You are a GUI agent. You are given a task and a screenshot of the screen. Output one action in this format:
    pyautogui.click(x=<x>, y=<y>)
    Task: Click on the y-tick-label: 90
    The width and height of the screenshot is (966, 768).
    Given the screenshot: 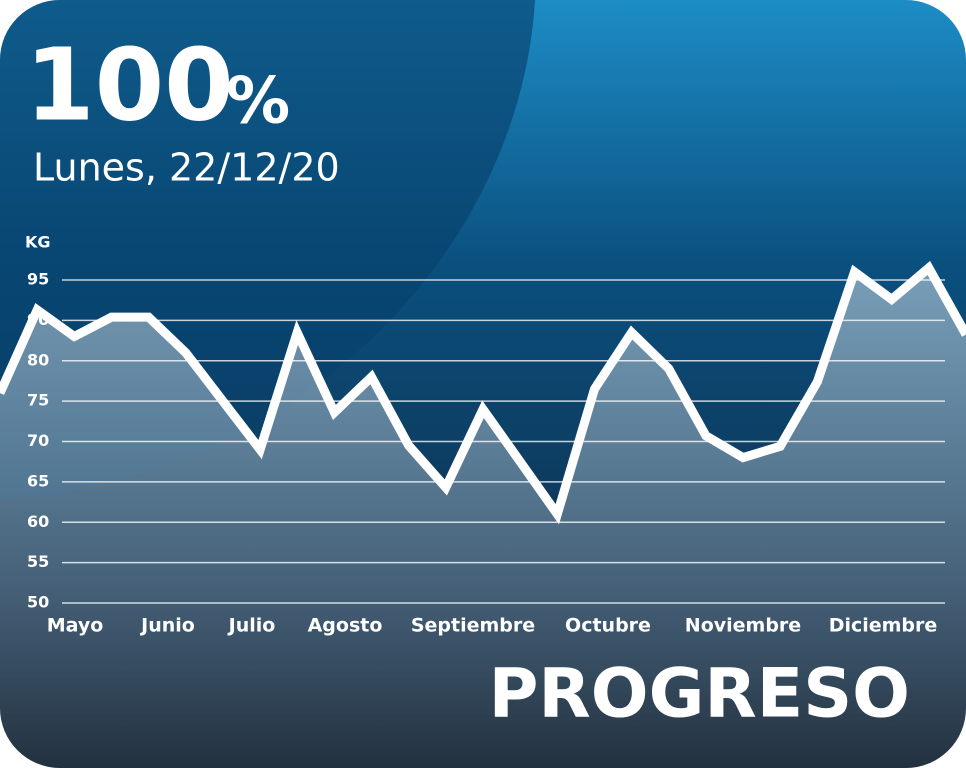 What is the action you would take?
    pyautogui.click(x=38, y=319)
    